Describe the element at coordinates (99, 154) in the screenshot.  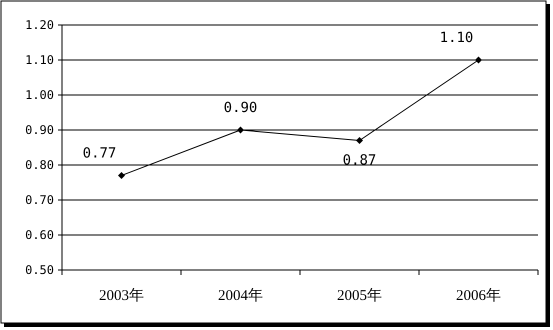
I see `data-label: 0.77` at that location.